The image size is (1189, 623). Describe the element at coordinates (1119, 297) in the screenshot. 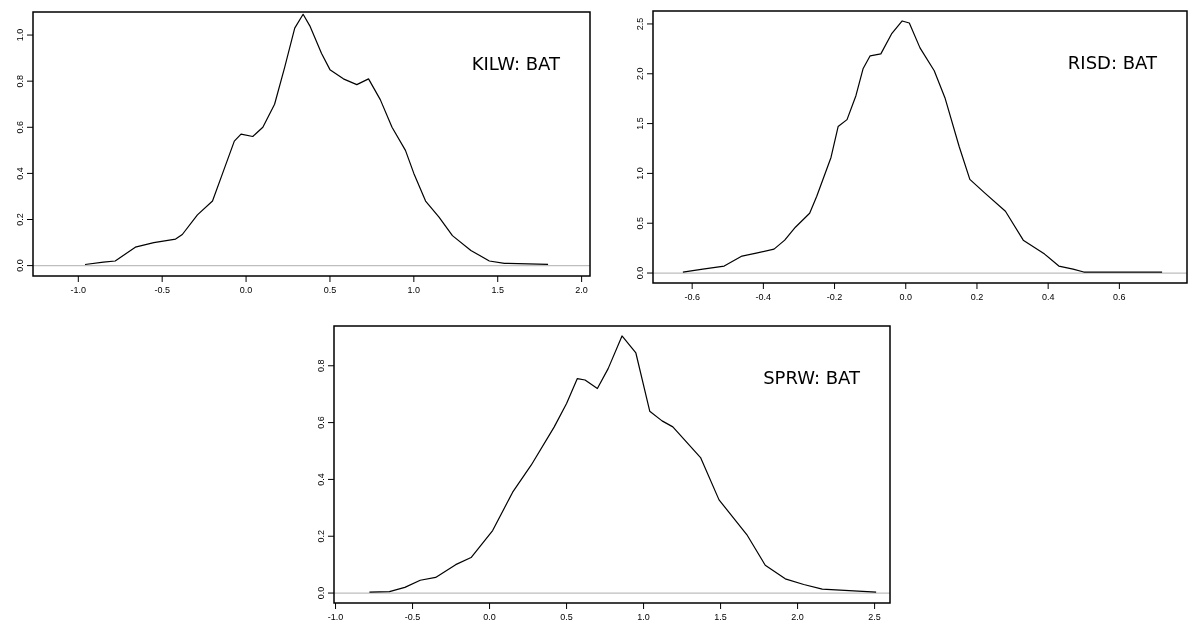

I see `x-tick-label: 0.6` at that location.